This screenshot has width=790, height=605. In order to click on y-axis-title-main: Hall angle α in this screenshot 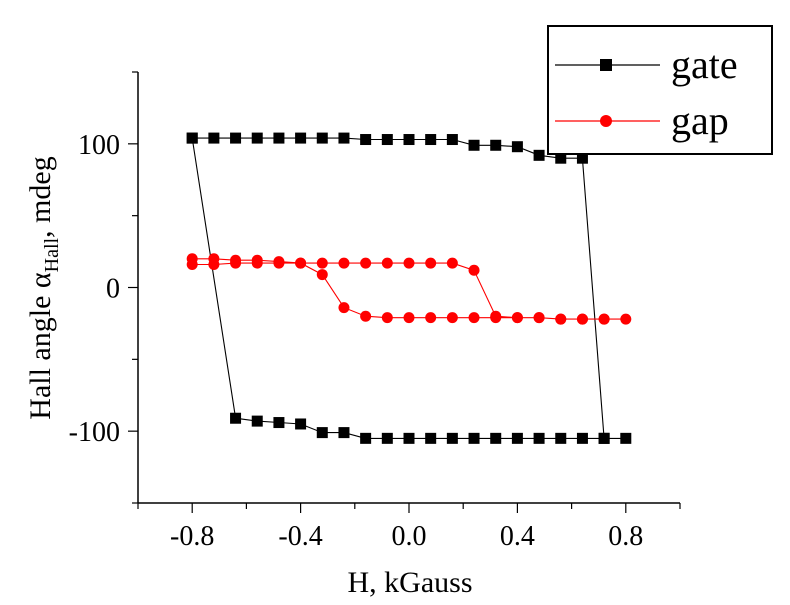, I will do `click(40, 346)`.